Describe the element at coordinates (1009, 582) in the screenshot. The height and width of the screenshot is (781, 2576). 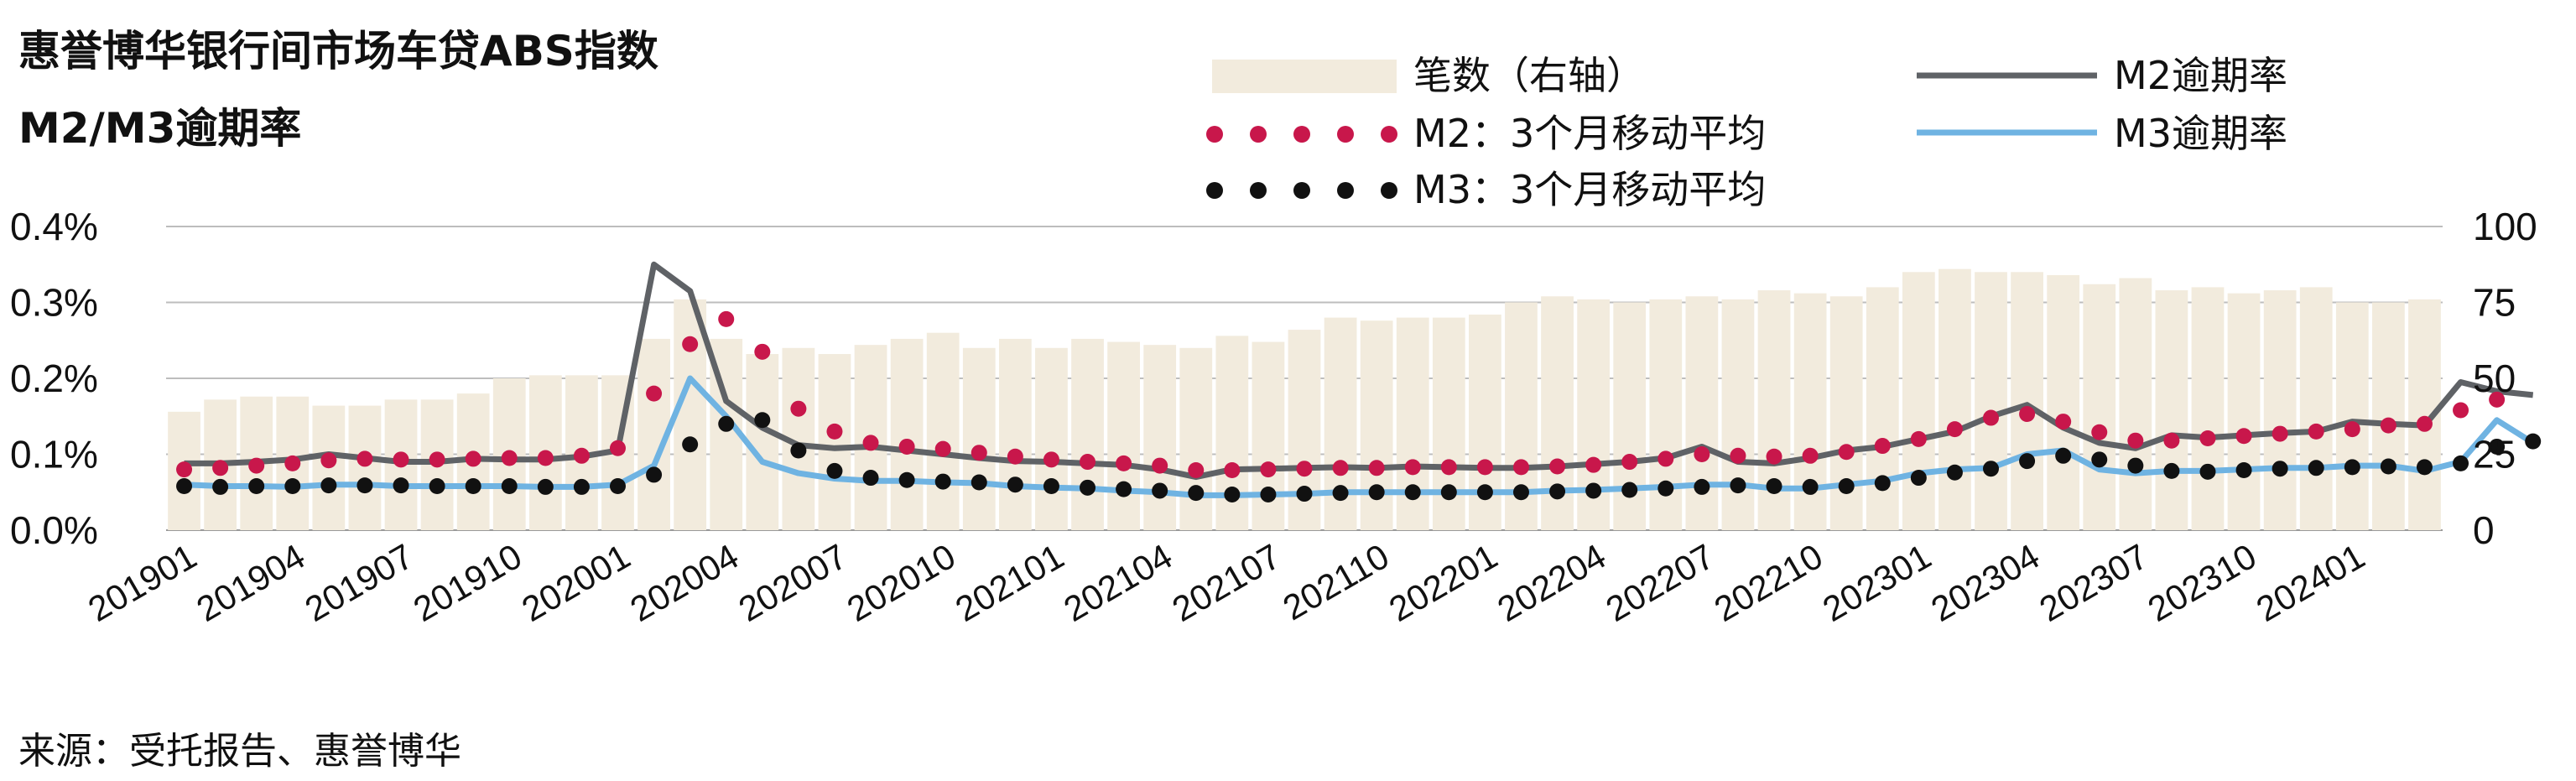
I see `x-tick-label: 202101` at that location.